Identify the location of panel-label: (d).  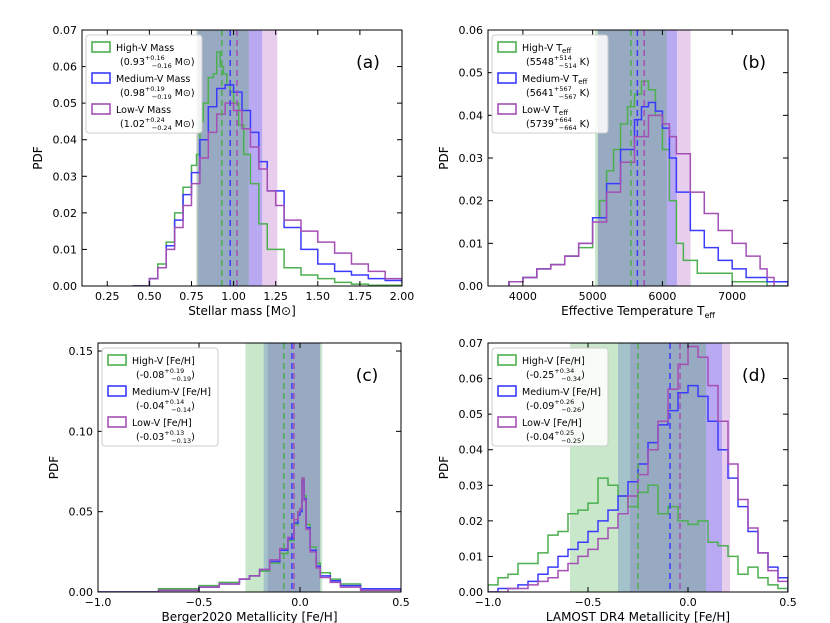
(754, 376).